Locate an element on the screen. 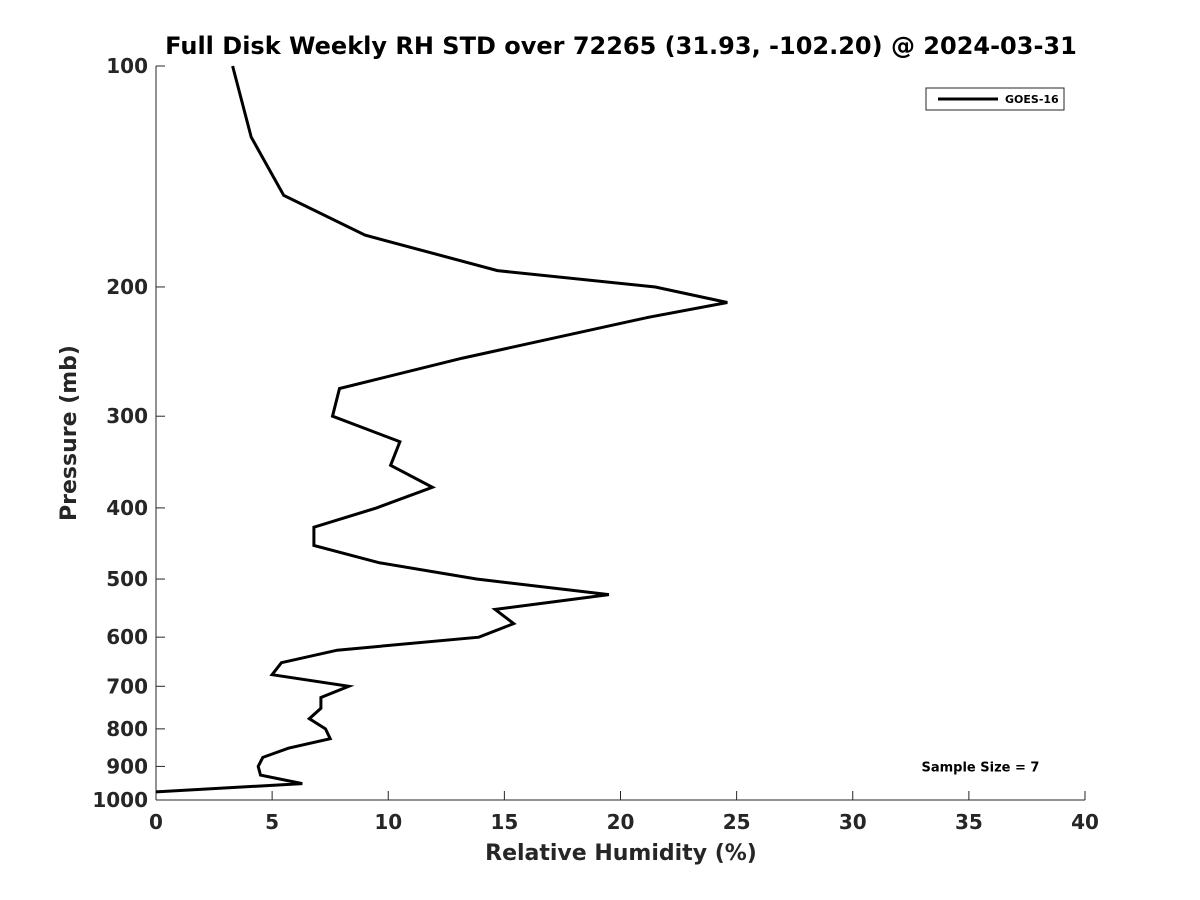 The height and width of the screenshot is (900, 1200). x-tick-label: 35 is located at coordinates (969, 822).